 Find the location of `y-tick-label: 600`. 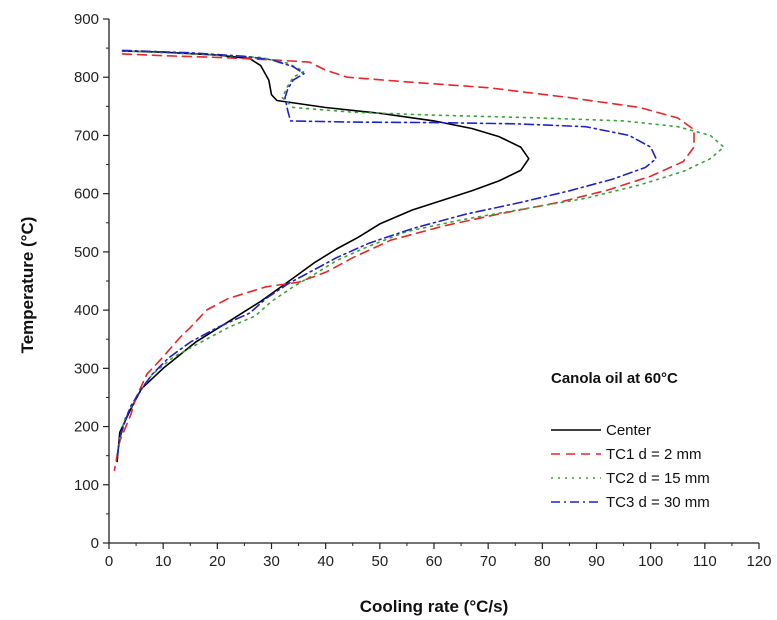

y-tick-label: 600 is located at coordinates (86, 194).